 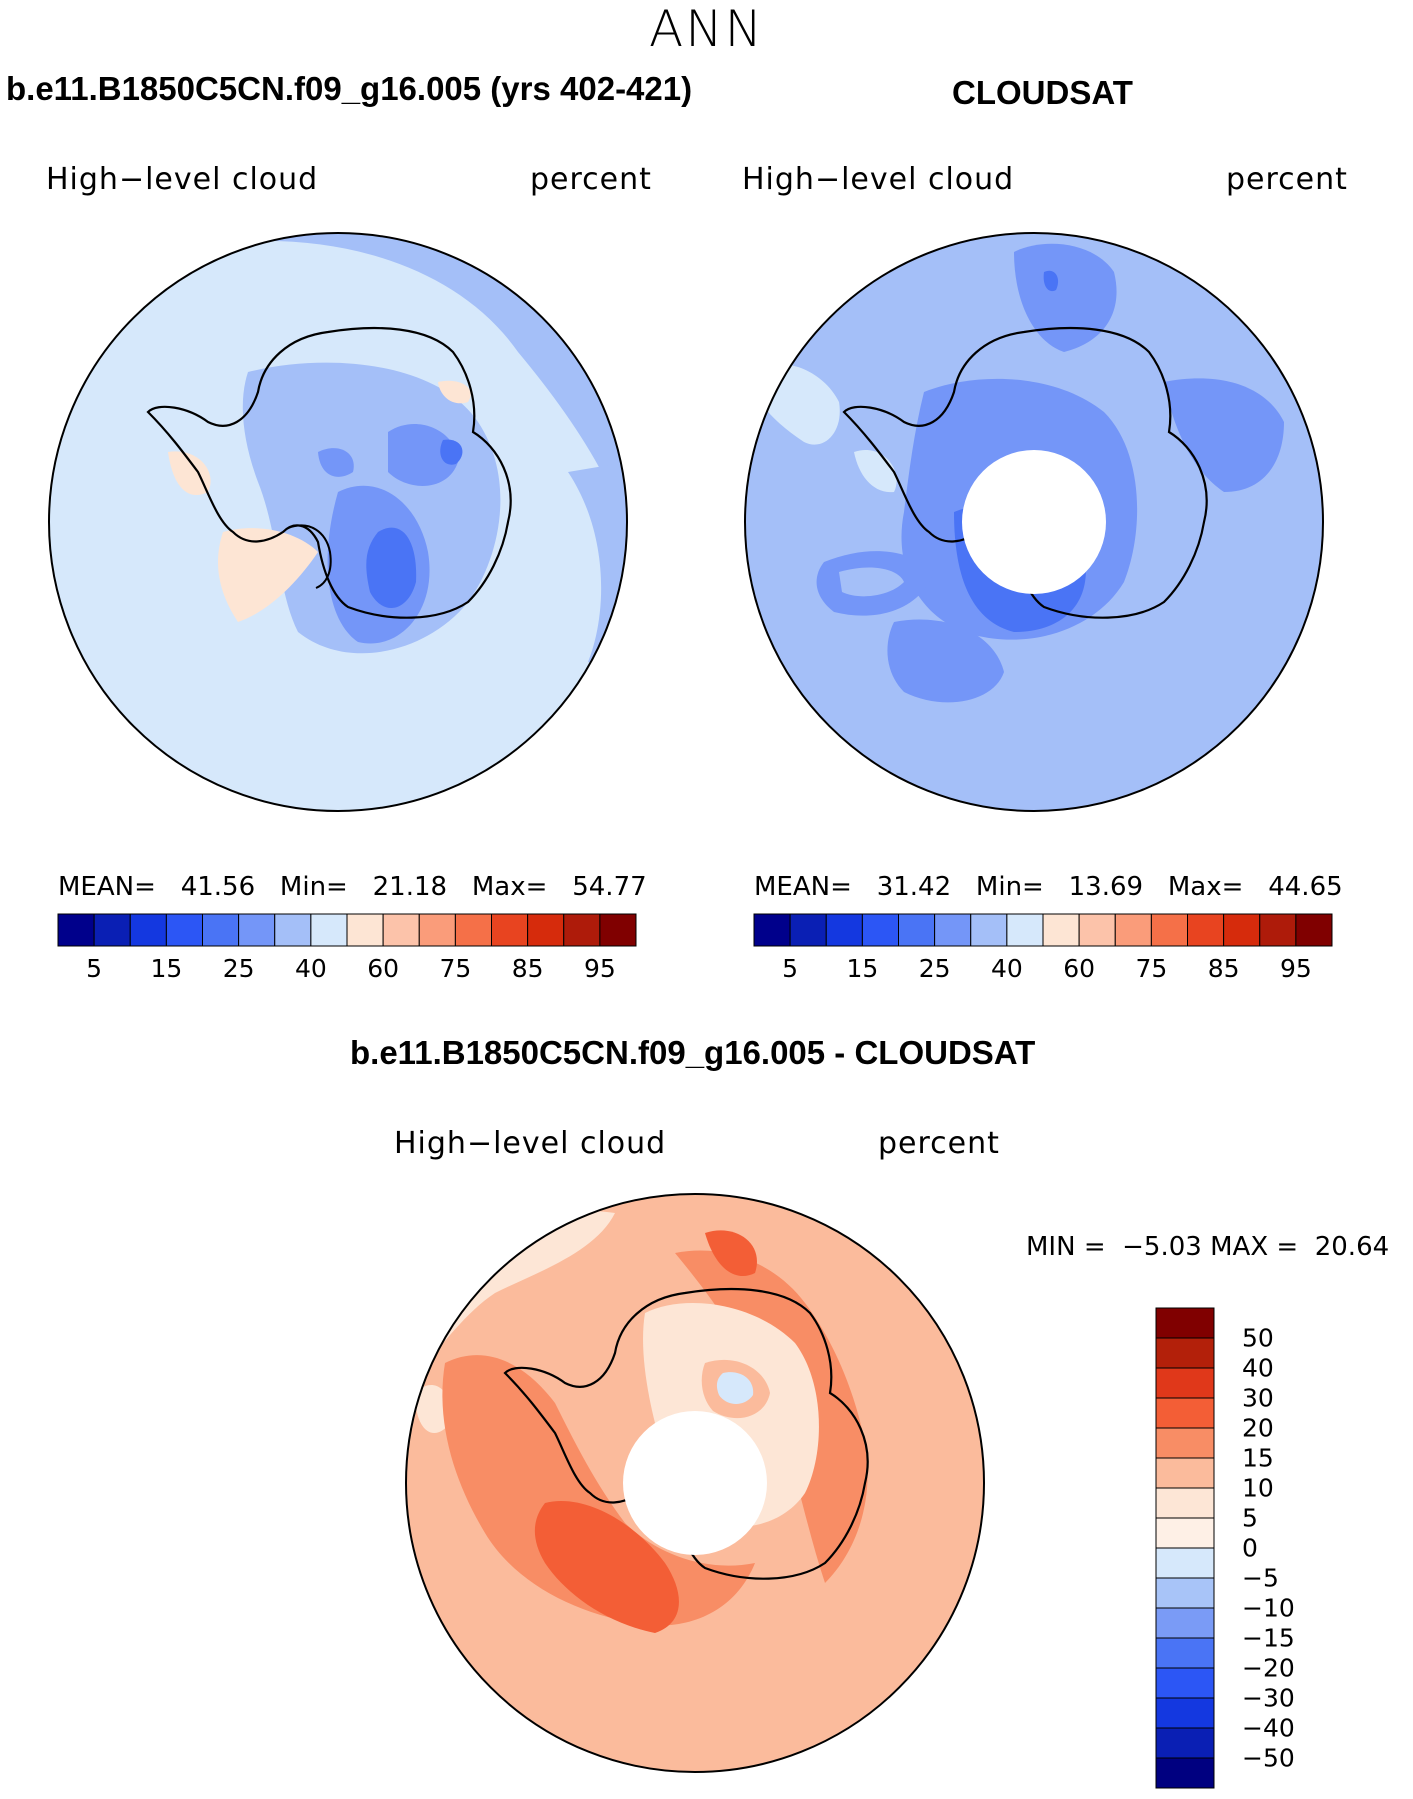 I want to click on max-value: 54.77, so click(x=609, y=887).